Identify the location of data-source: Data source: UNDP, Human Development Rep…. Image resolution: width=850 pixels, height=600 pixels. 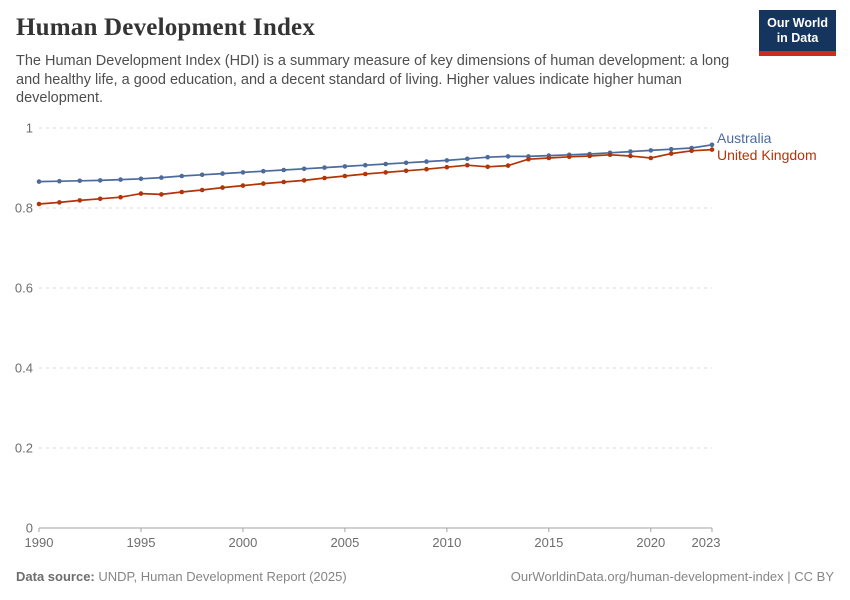
(181, 576).